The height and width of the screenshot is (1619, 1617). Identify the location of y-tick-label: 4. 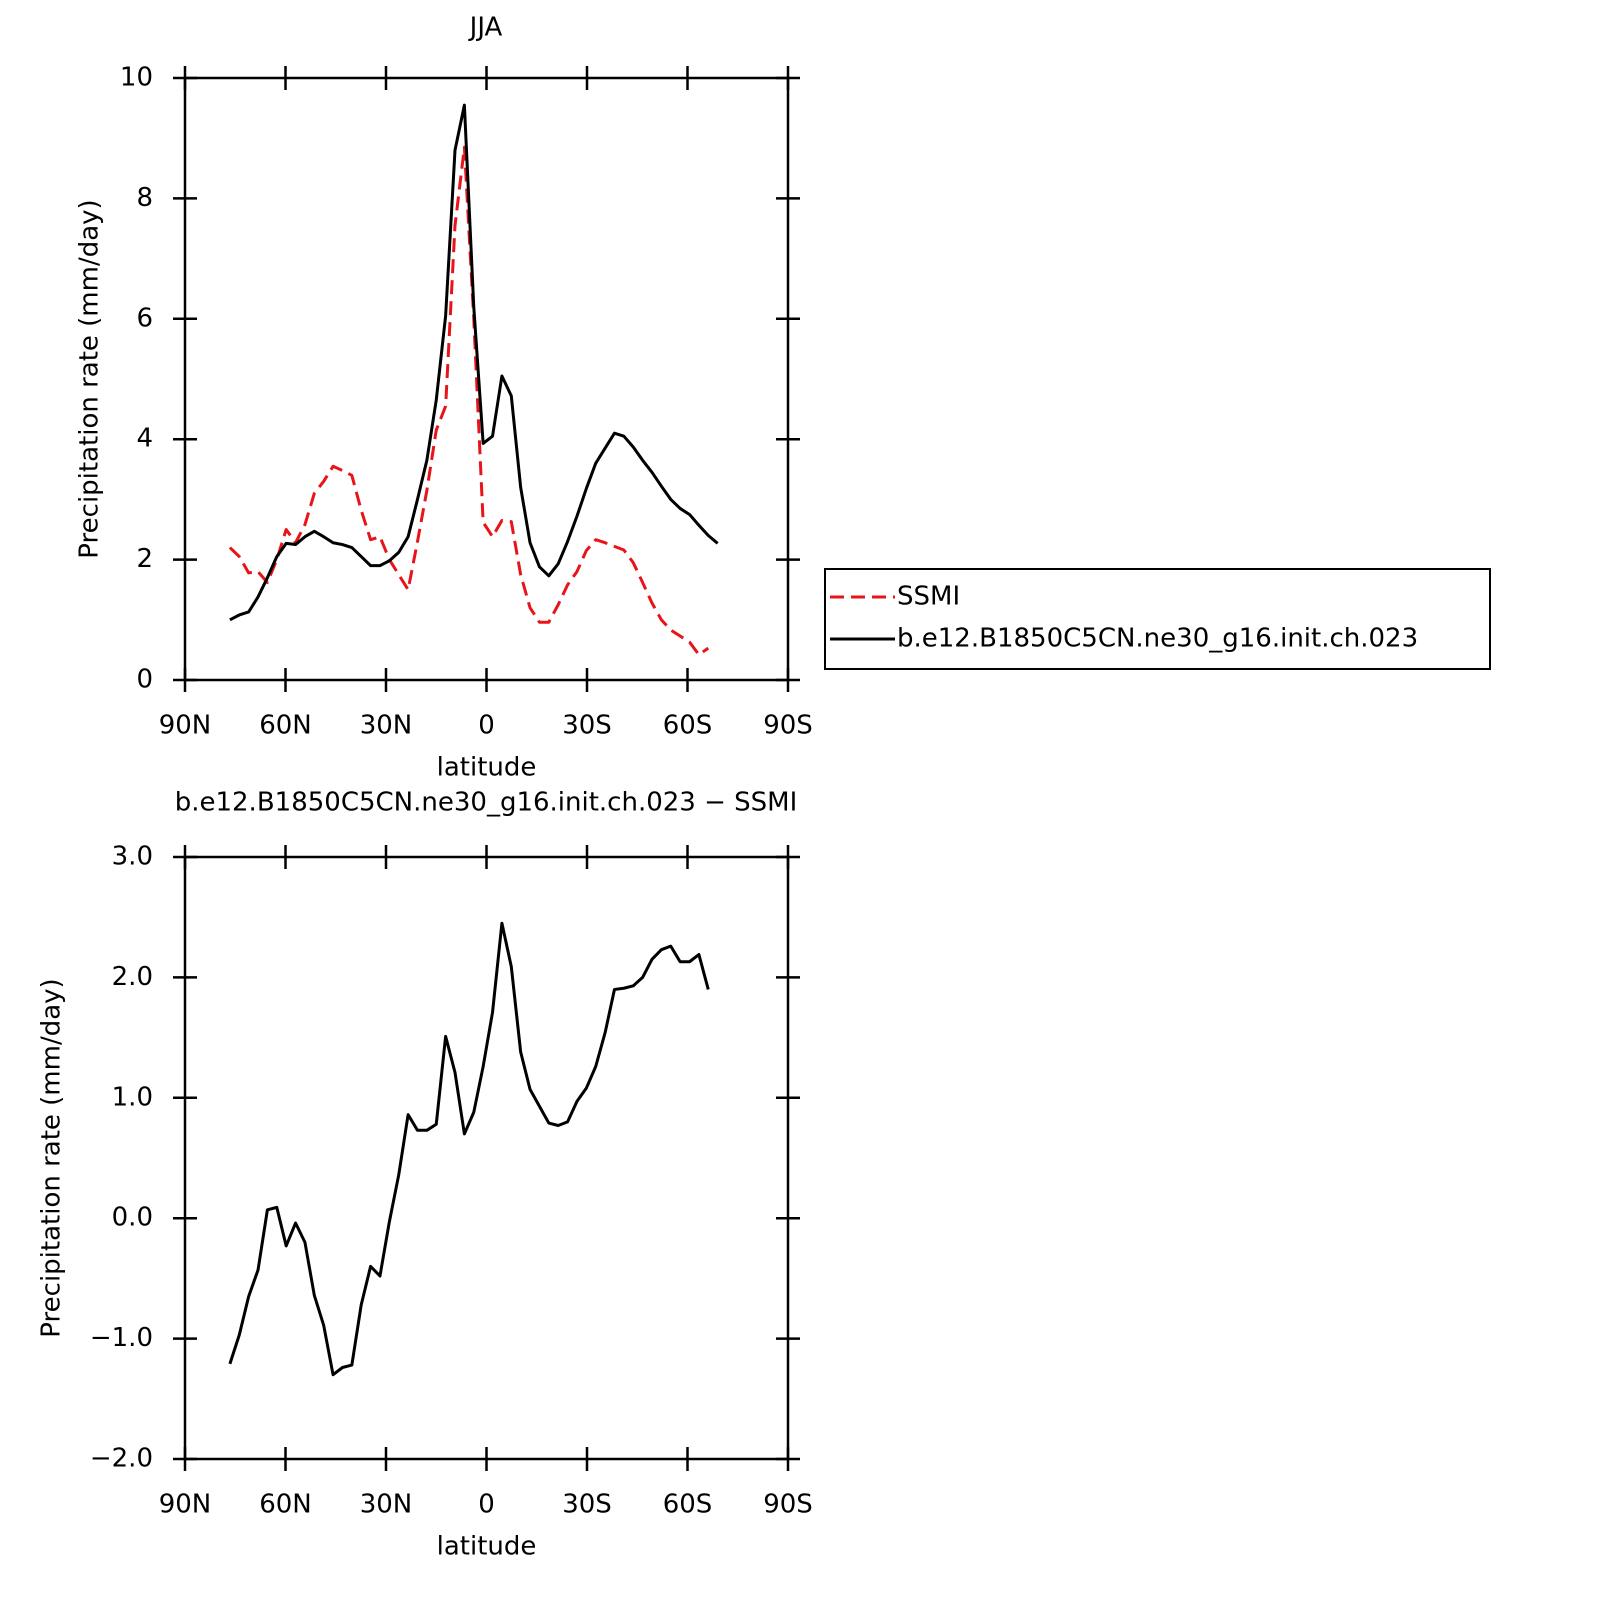
(144, 439).